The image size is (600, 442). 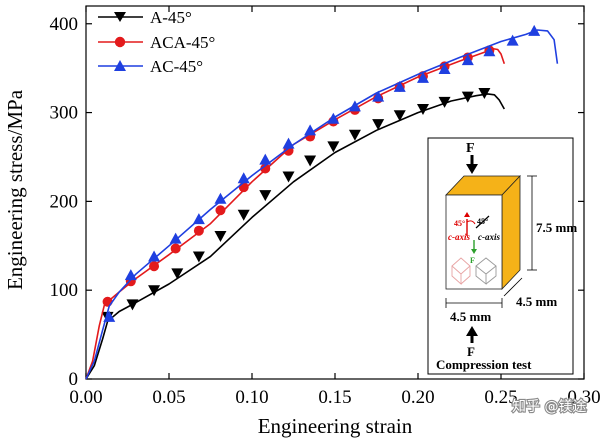 I want to click on legend-label-a45: A-45°, so click(x=171, y=17).